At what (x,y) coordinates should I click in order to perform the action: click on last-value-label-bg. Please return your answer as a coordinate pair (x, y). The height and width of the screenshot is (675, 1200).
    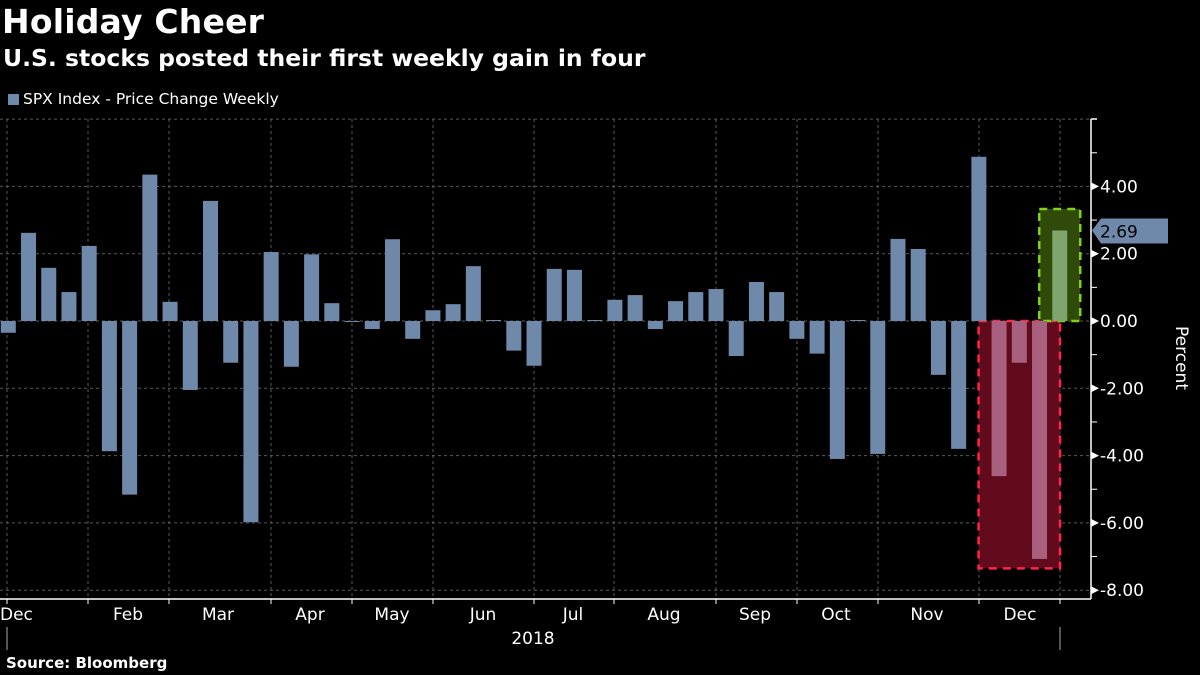
    Looking at the image, I should click on (1130, 231).